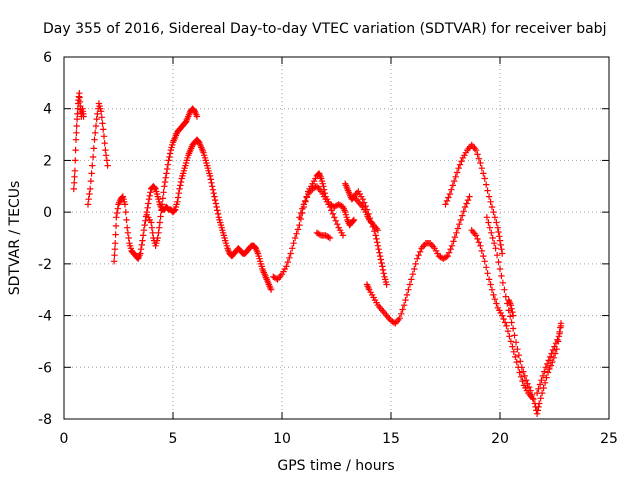 The width and height of the screenshot is (640, 480). What do you see at coordinates (47, 213) in the screenshot?
I see `y-tick-label: 0` at bounding box center [47, 213].